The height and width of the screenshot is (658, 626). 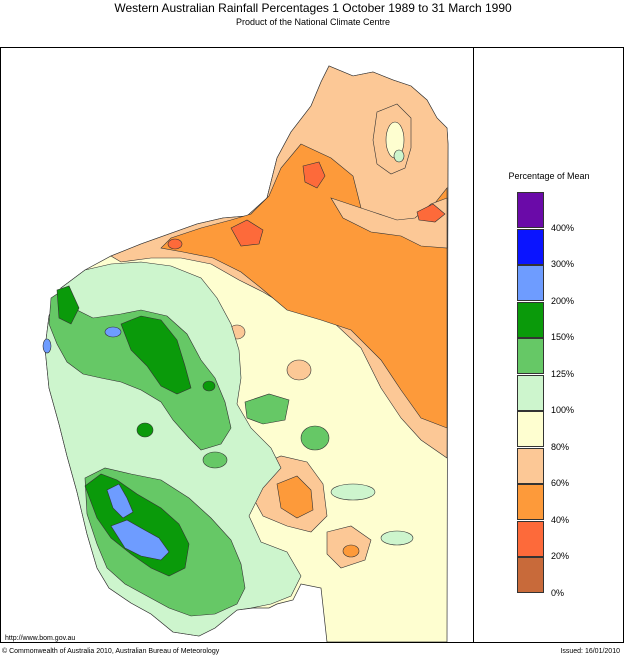 I want to click on legend-label-80: 80%, so click(x=560, y=446).